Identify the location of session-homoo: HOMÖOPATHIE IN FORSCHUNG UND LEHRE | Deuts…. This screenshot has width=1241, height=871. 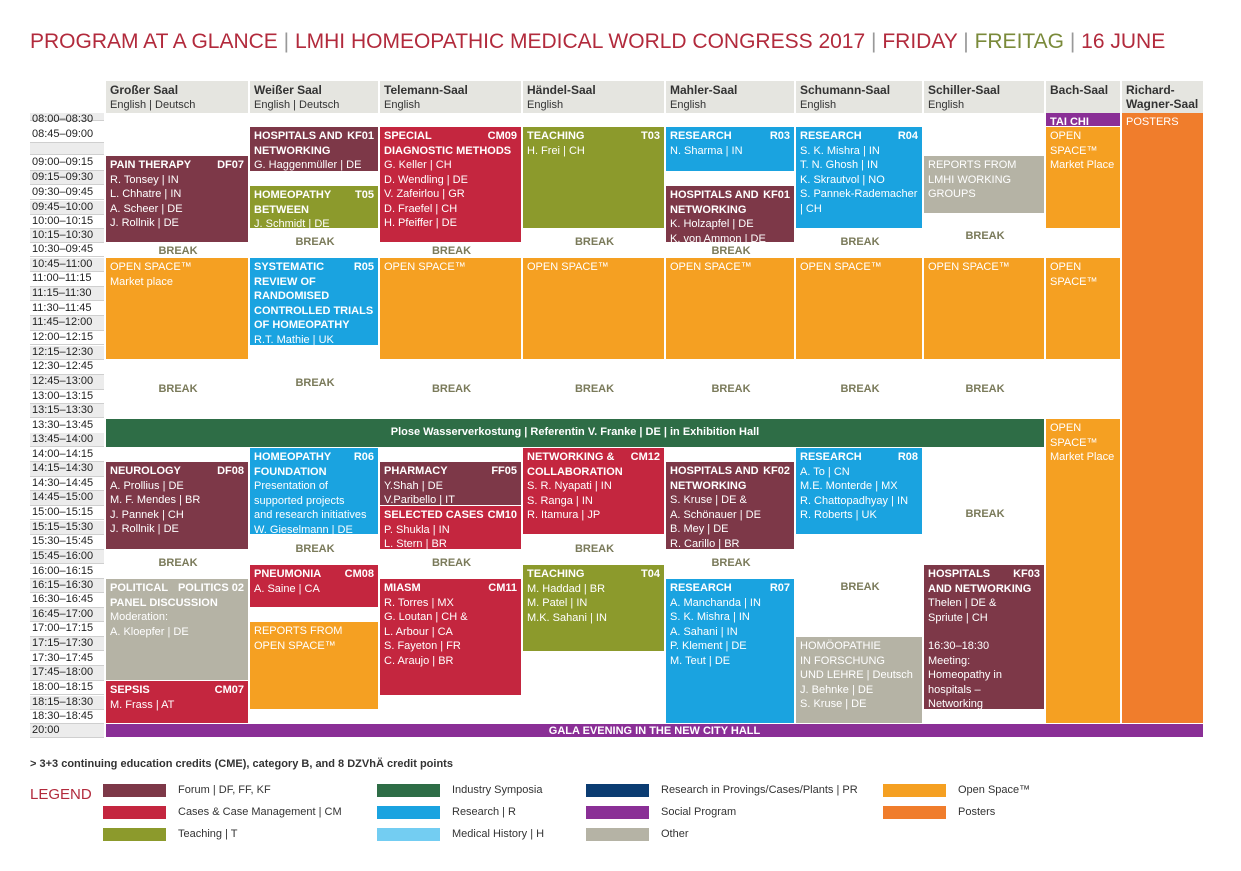
(859, 680).